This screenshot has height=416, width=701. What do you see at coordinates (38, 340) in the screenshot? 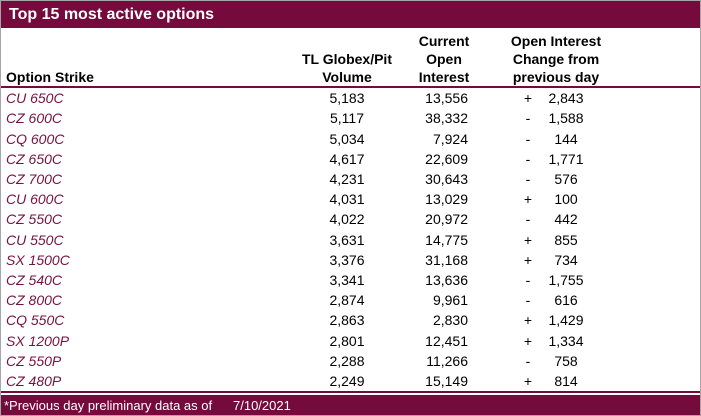
I see `option-strike-cell: SX 1200P` at bounding box center [38, 340].